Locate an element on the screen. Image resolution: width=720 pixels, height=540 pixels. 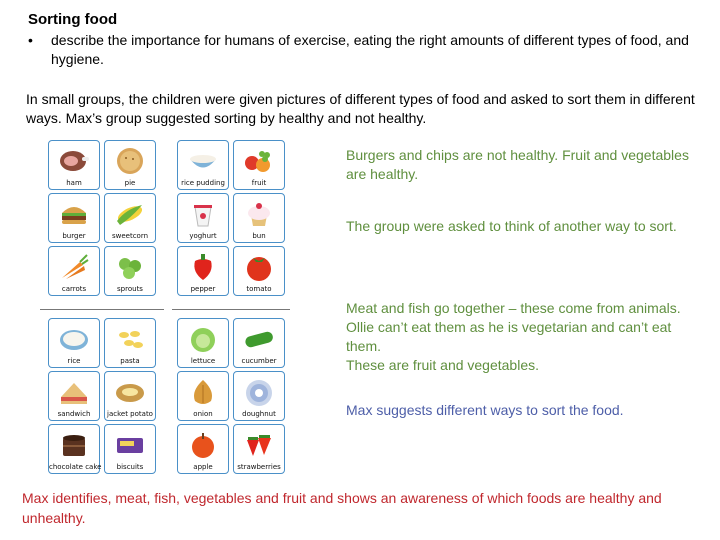
food-label: sandwich is located at coordinates (74, 414).